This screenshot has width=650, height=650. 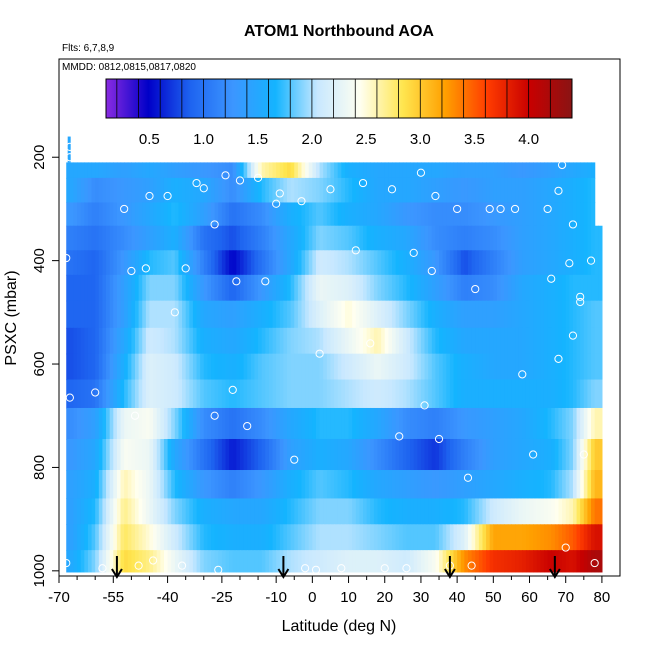 What do you see at coordinates (117, 567) in the screenshot?
I see `latitude-arrow` at bounding box center [117, 567].